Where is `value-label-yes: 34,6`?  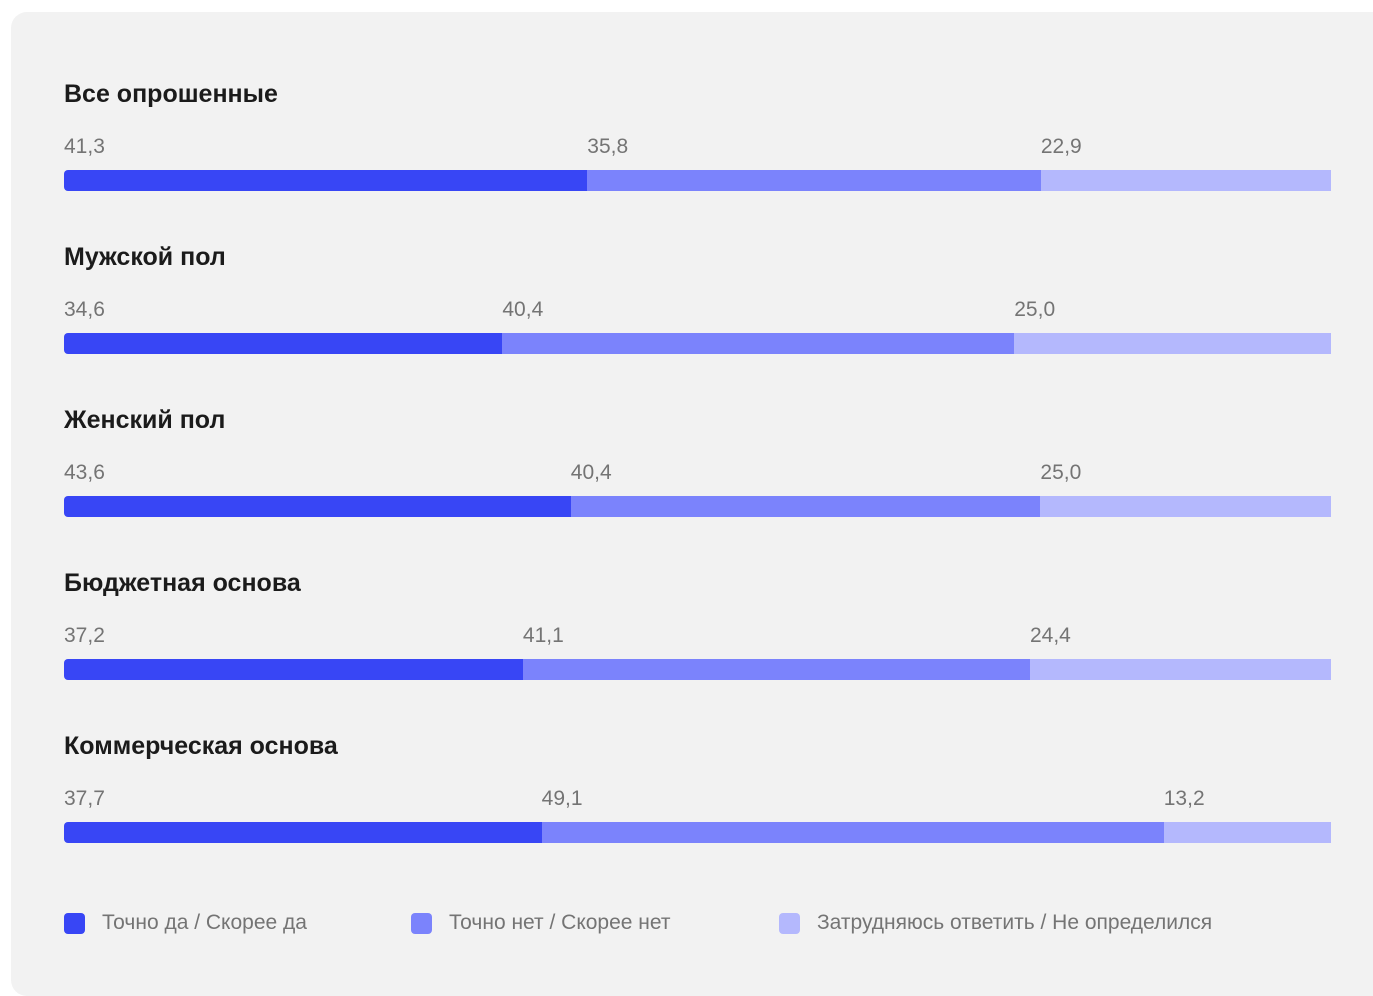
value-label-yes: 34,6 is located at coordinates (84, 309).